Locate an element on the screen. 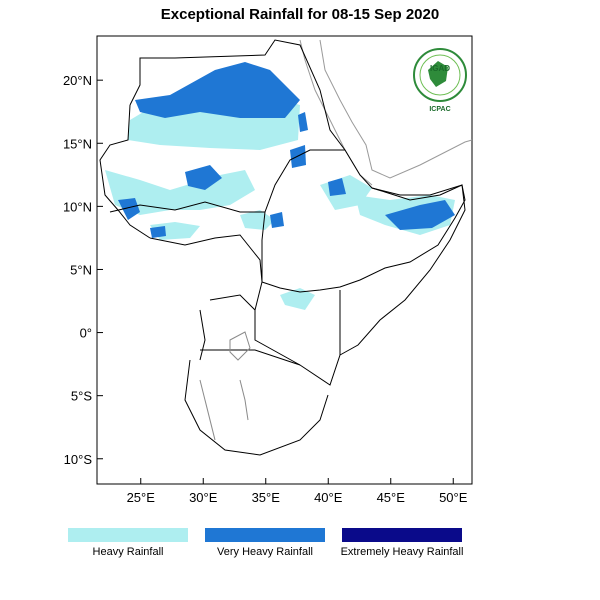  lon-tick-label: 30°E is located at coordinates (203, 497).